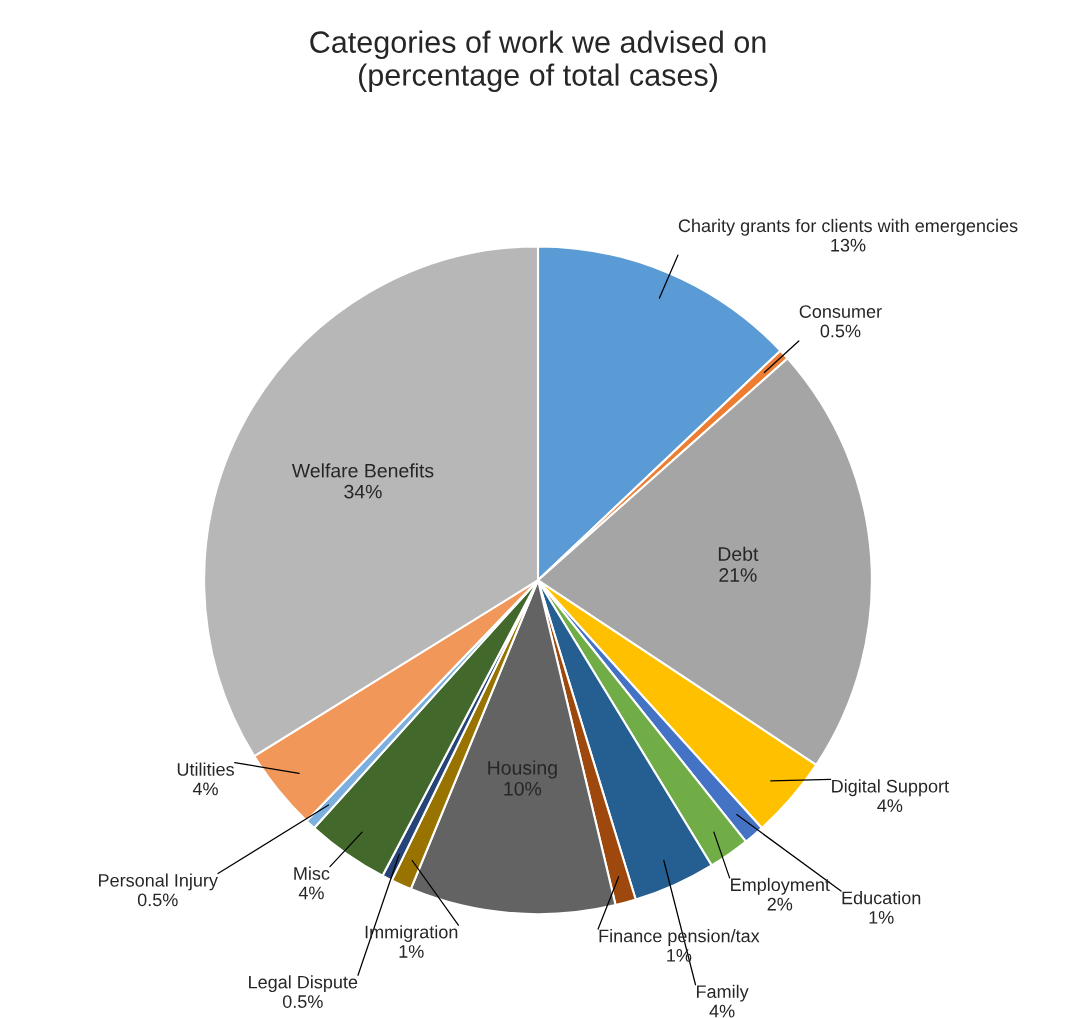  What do you see at coordinates (780, 886) in the screenshot?
I see `slice-label: Employment` at bounding box center [780, 886].